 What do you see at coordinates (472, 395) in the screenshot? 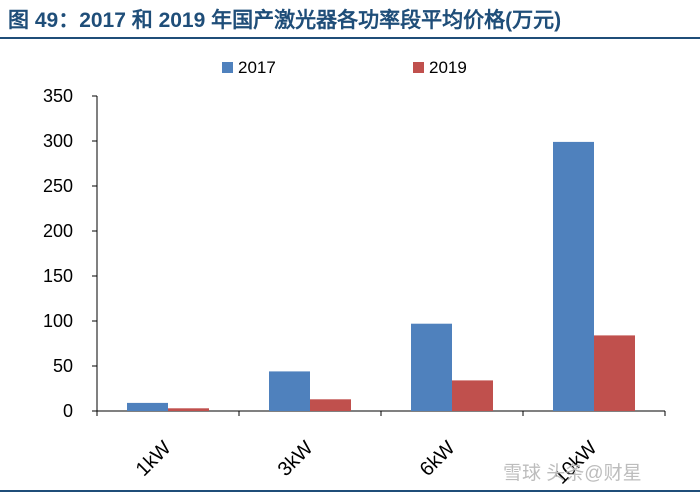
I see `bar-2019-6kW` at bounding box center [472, 395].